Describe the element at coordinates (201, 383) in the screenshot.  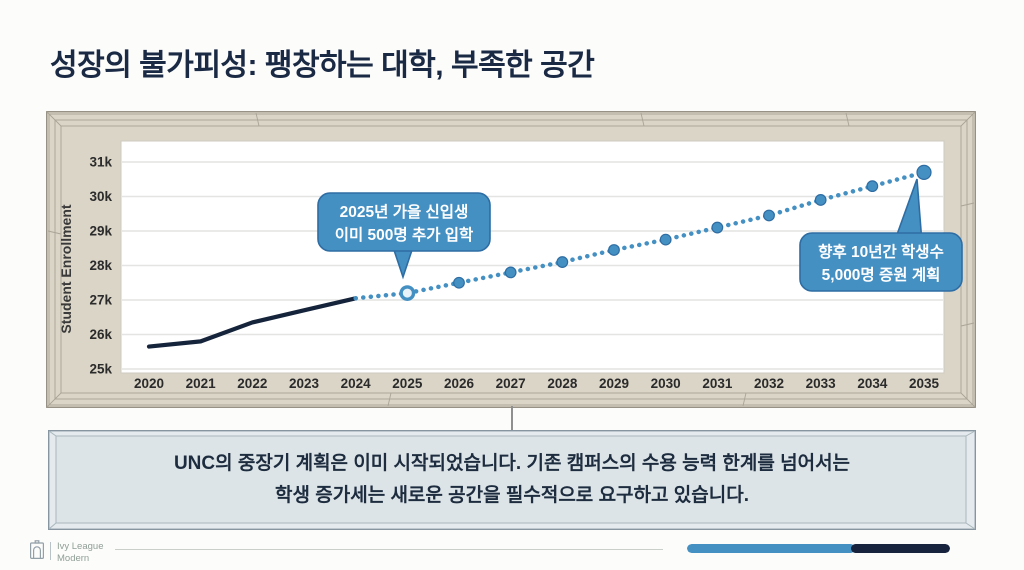
I see `svg-text: 2021` at that location.